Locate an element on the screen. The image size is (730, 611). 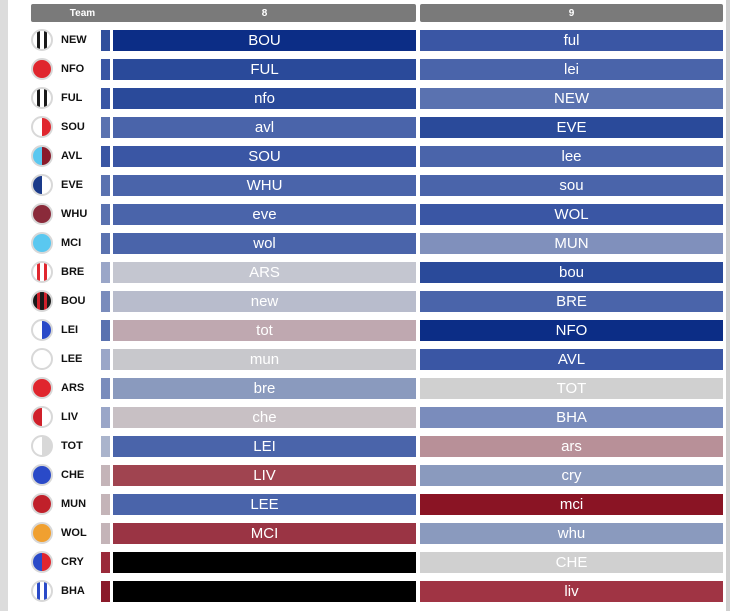
fixture-cell-gw9: TOT is located at coordinates (571, 388).